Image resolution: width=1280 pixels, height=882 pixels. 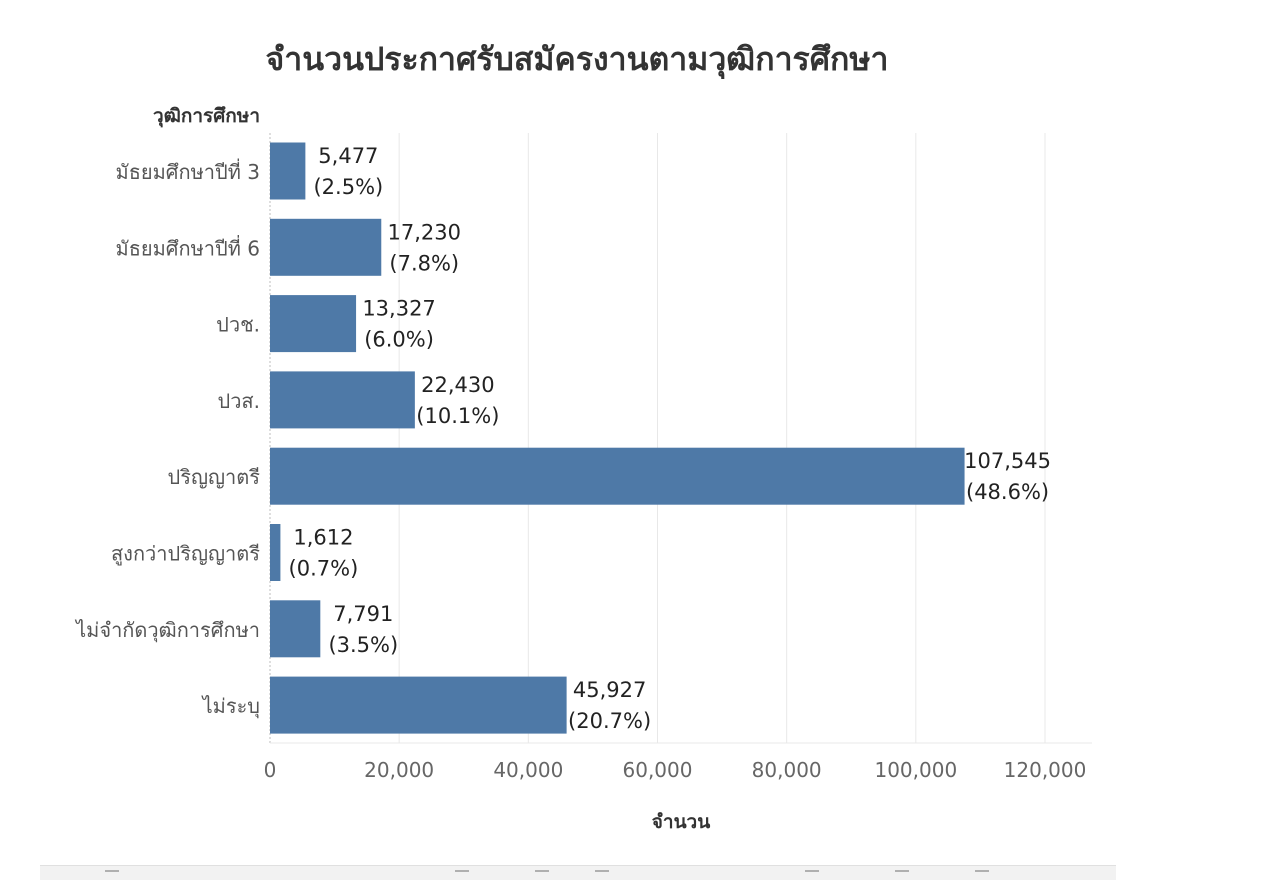 I want to click on undo-icon, so click(x=462, y=876).